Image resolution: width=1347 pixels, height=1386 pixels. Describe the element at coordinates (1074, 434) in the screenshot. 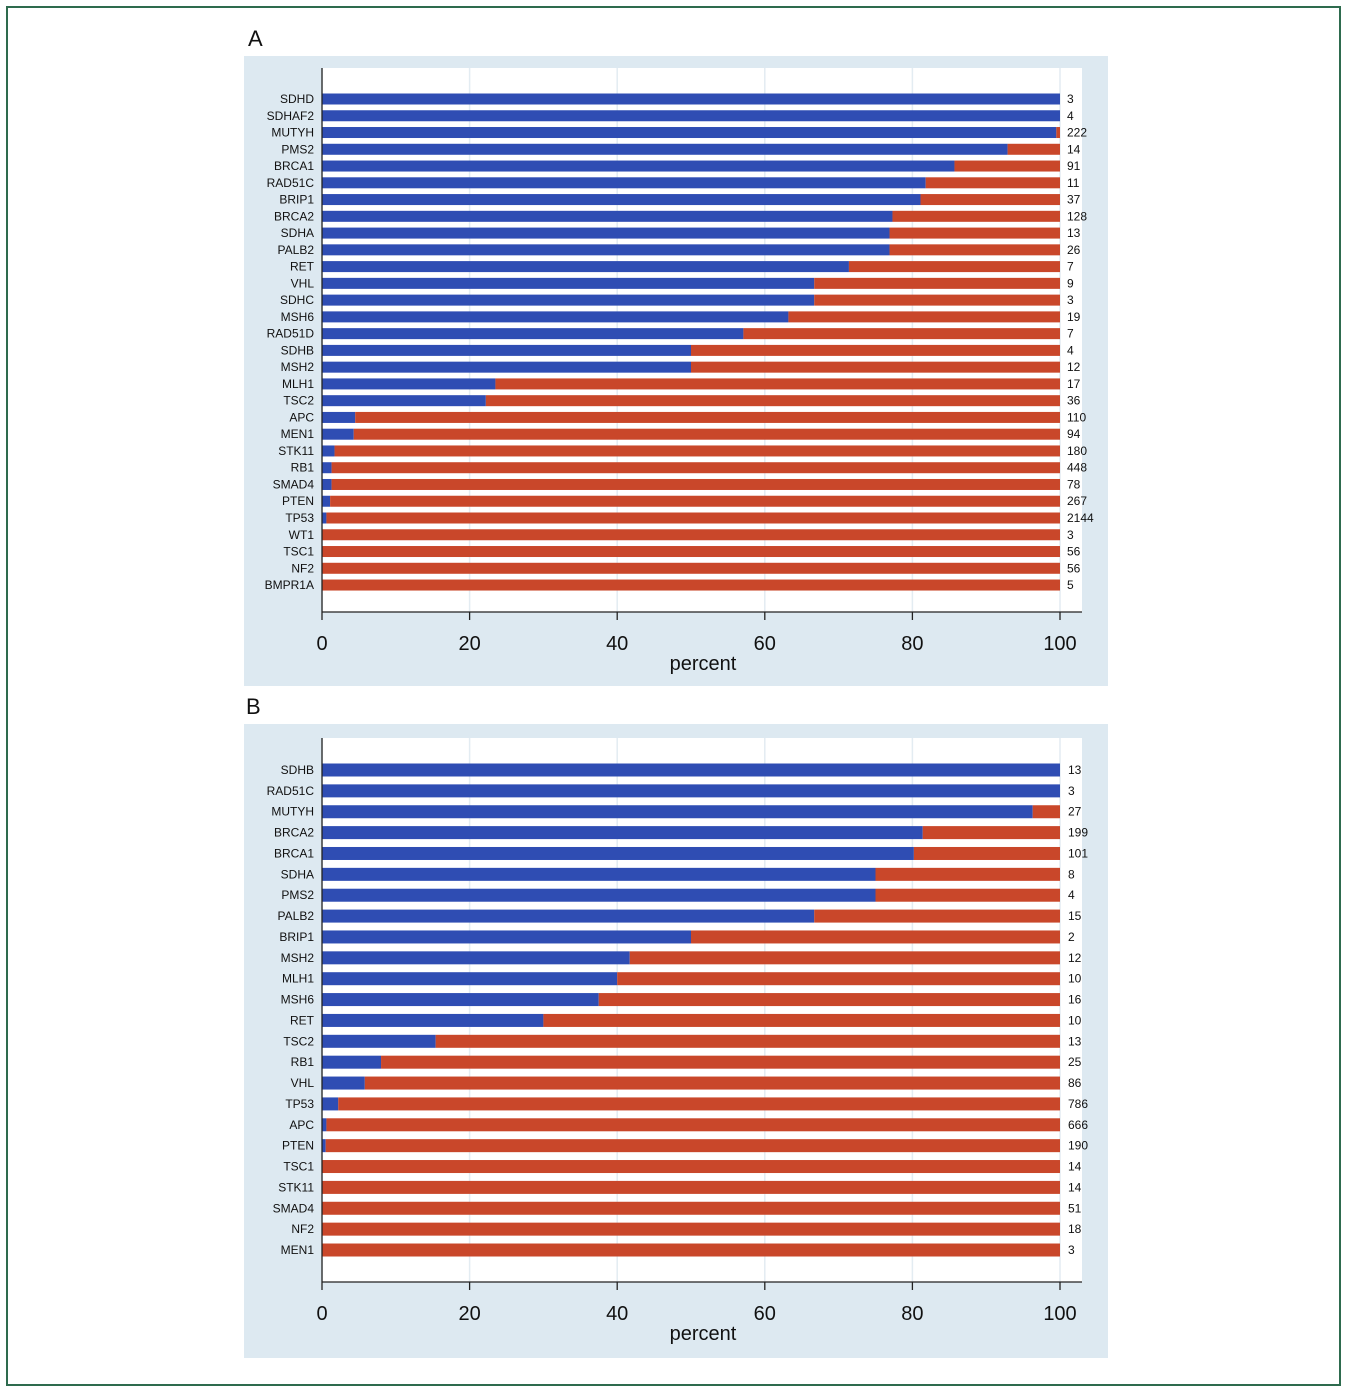

I see `panel-a-count-label: 94` at that location.